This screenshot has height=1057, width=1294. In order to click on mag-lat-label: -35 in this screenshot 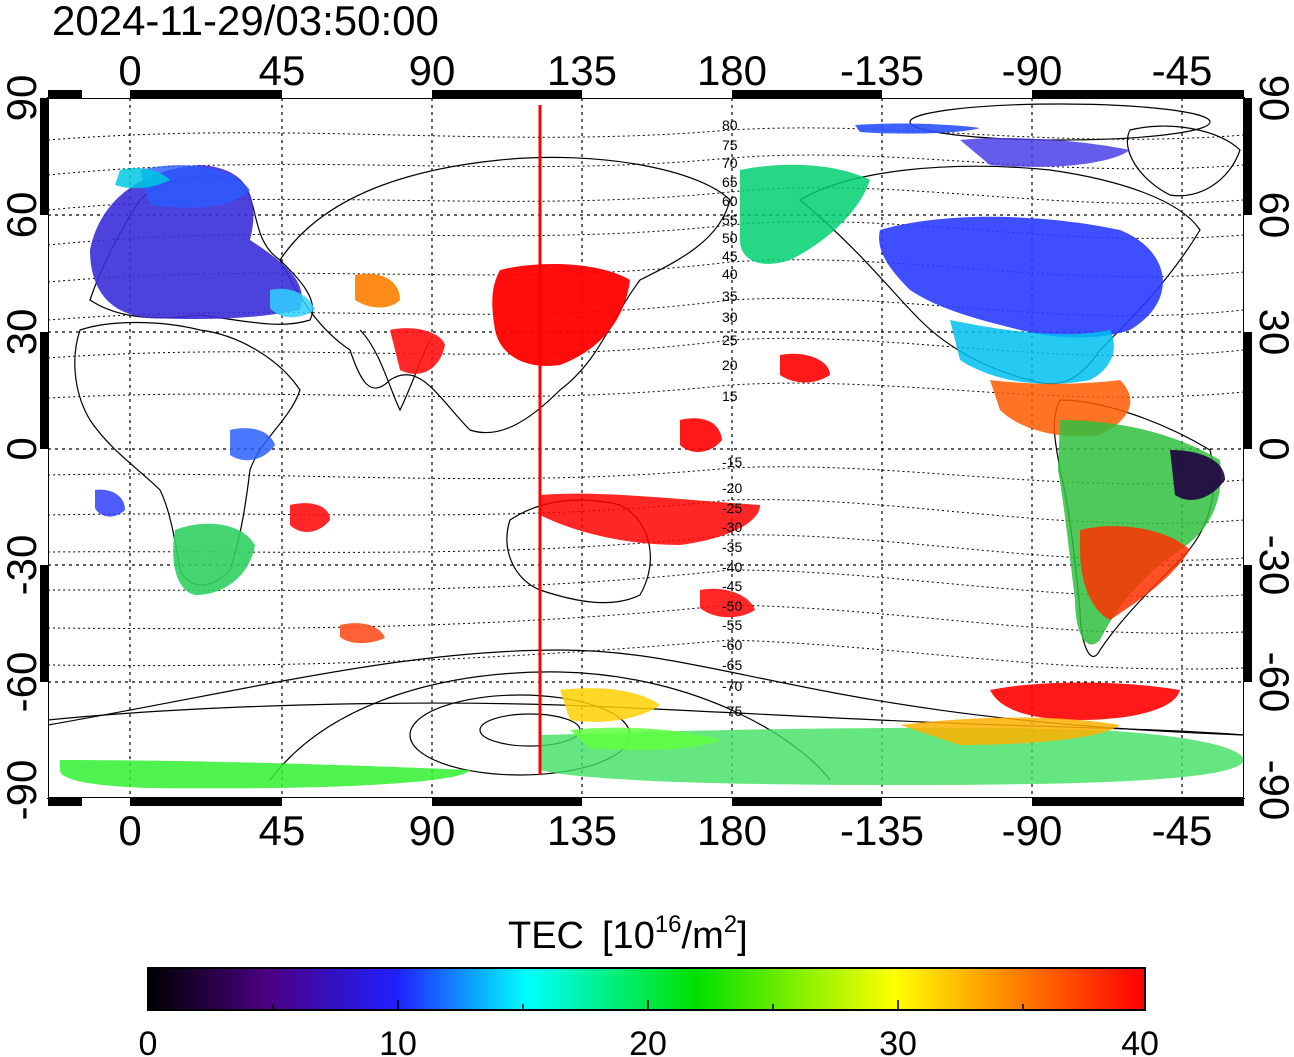, I will do `click(732, 547)`.